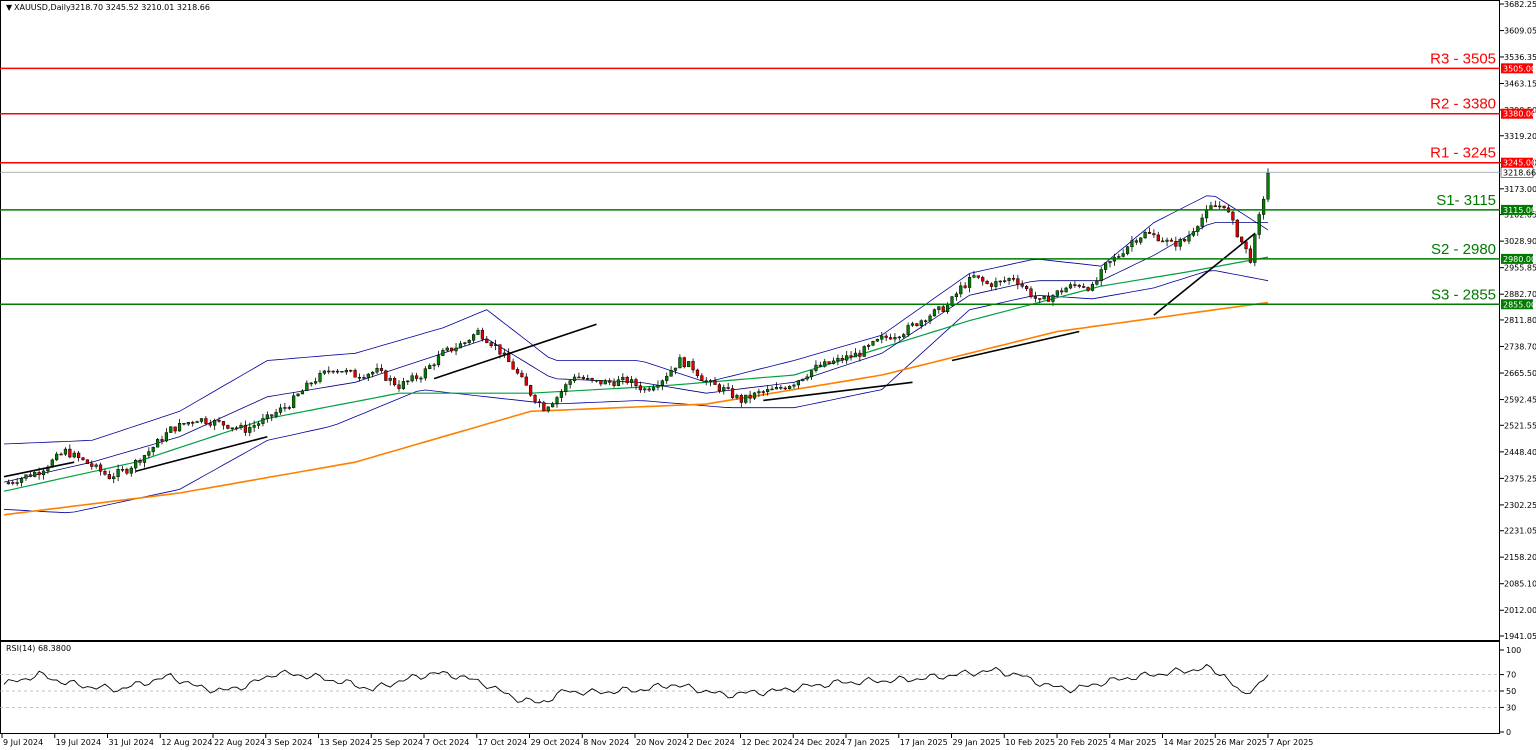 The width and height of the screenshot is (1536, 750). What do you see at coordinates (1513, 650) in the screenshot?
I see `rsi-tick-label: 100` at bounding box center [1513, 650].